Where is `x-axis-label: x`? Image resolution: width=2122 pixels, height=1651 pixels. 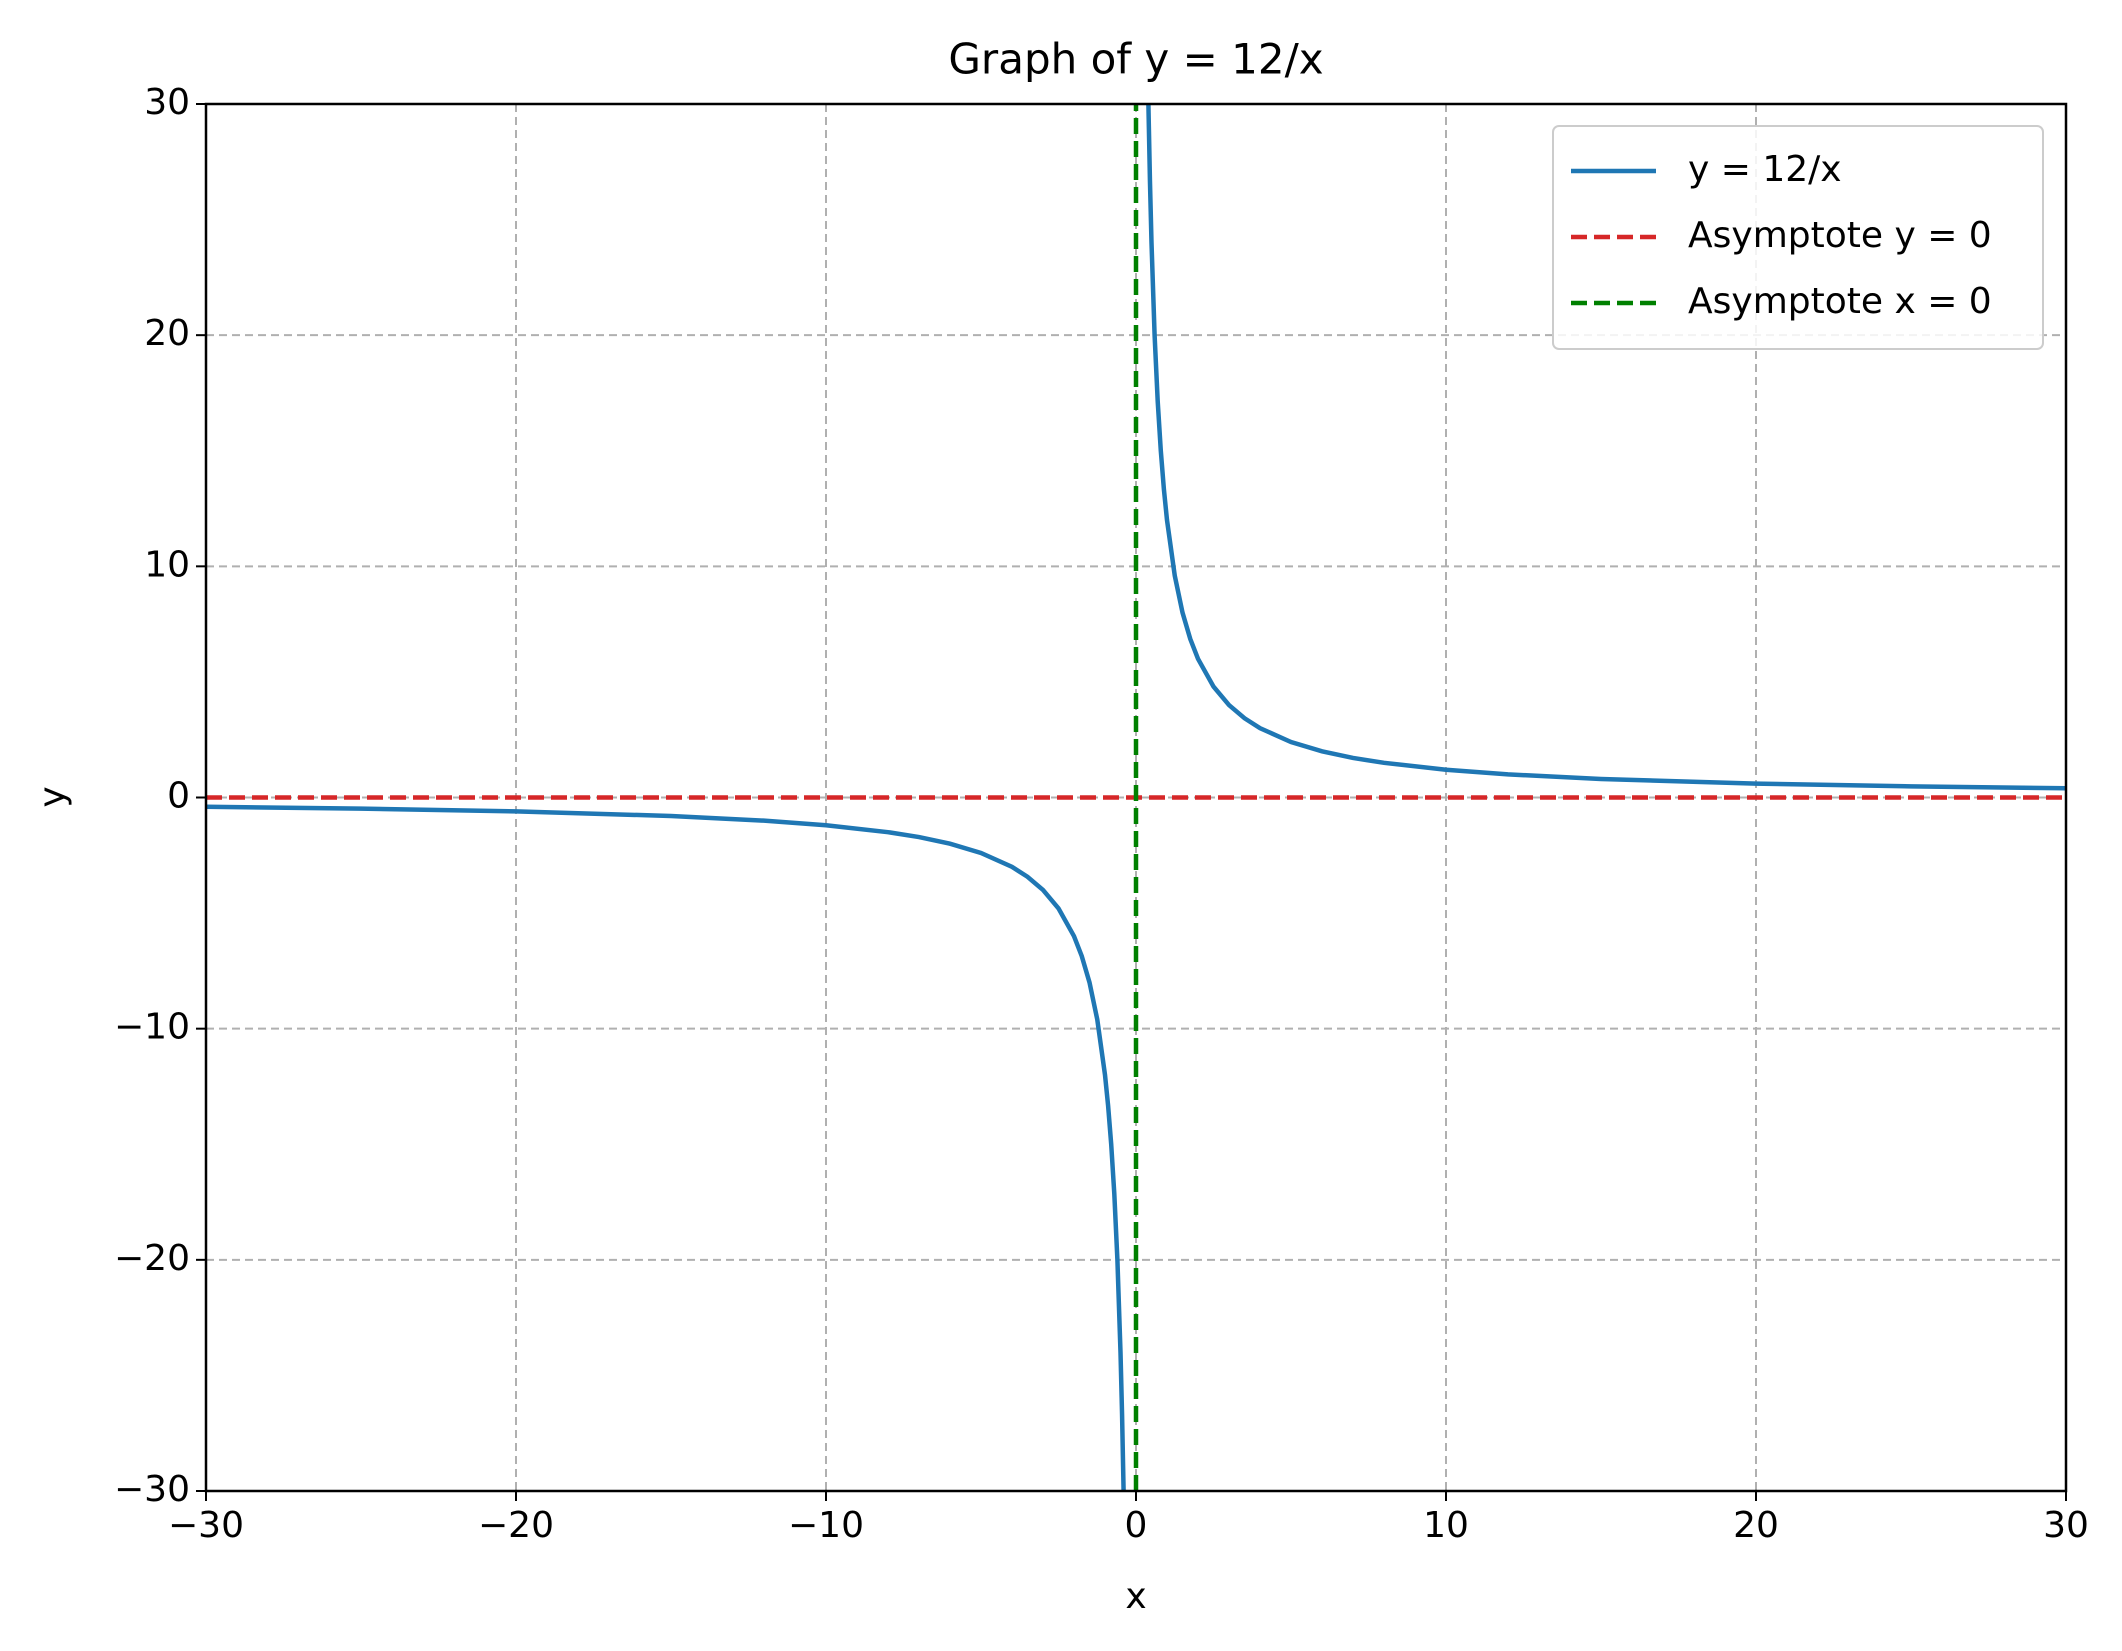
x-axis-label: x is located at coordinates (1135, 1596).